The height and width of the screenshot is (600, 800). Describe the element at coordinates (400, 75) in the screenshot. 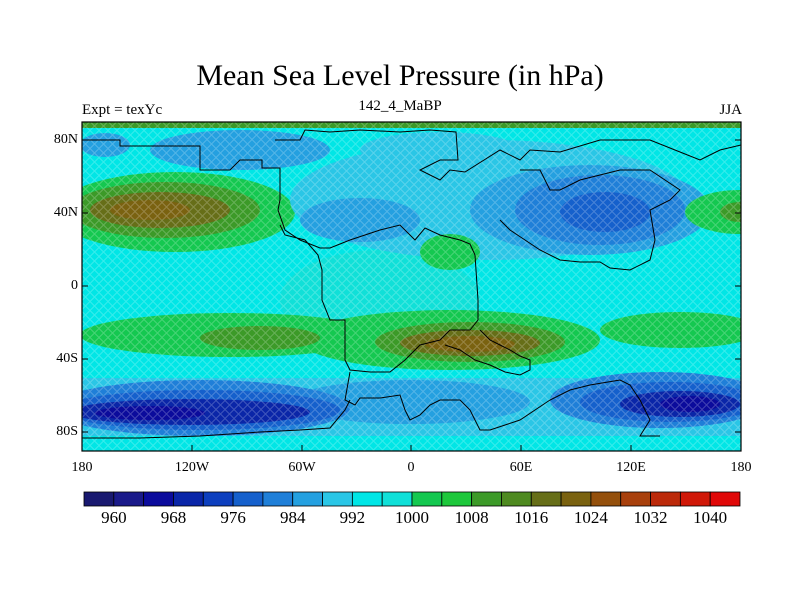

I see `map-title: Mean Sea Level Pressure (in hPa)` at that location.